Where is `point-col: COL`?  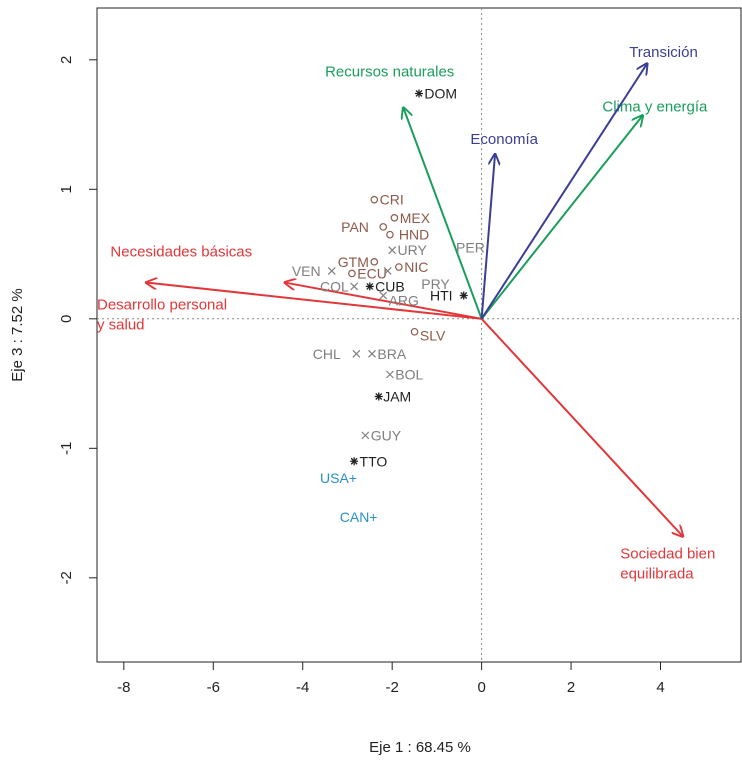
point-col: COL is located at coordinates (339, 286).